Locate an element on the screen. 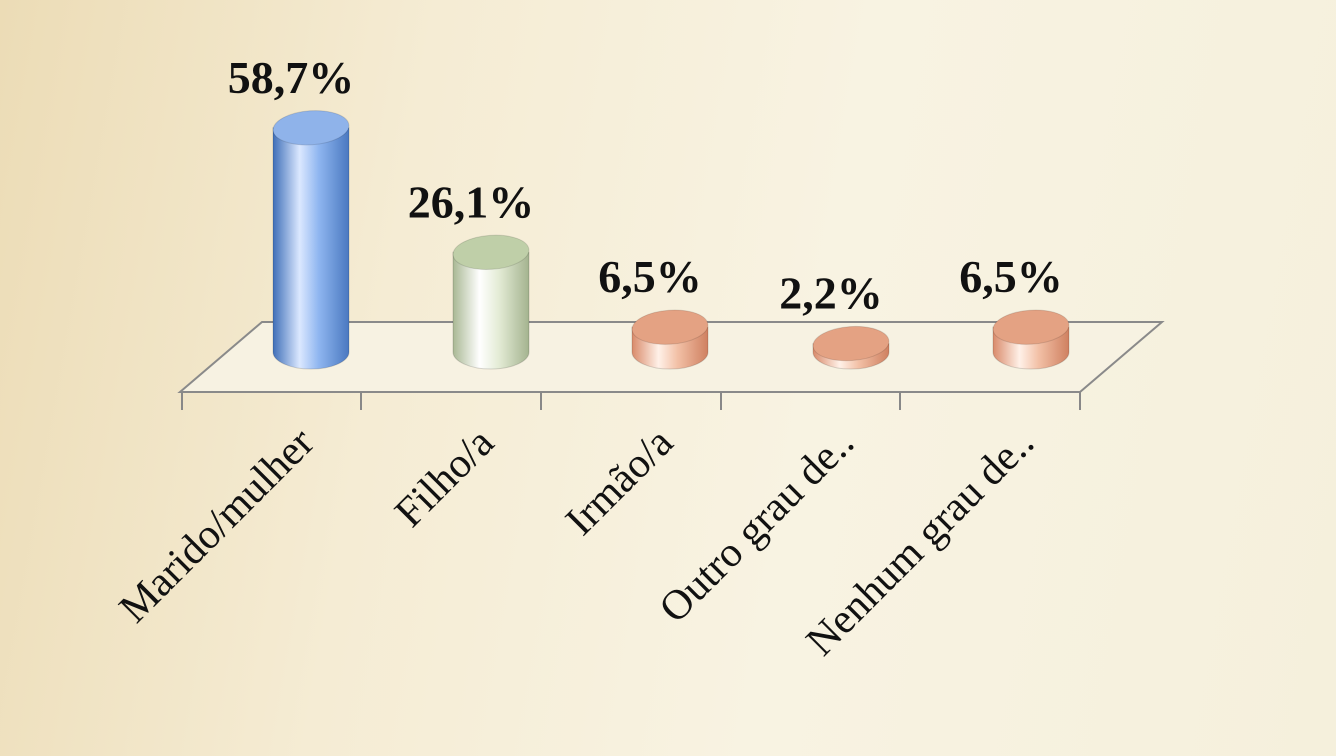 The width and height of the screenshot is (1336, 756). x-axis-ticks is located at coordinates (631, 401).